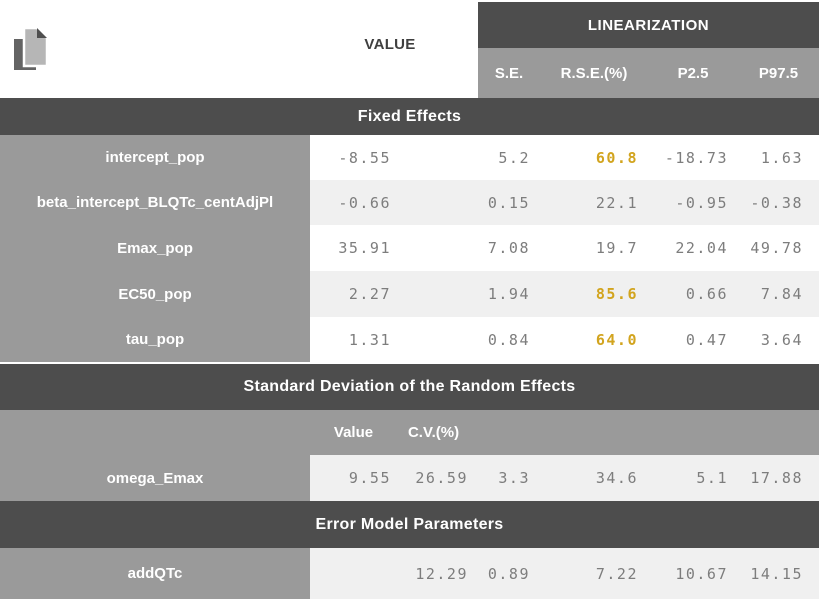  Describe the element at coordinates (353, 248) in the screenshot. I see `value-cell: 35.91` at that location.